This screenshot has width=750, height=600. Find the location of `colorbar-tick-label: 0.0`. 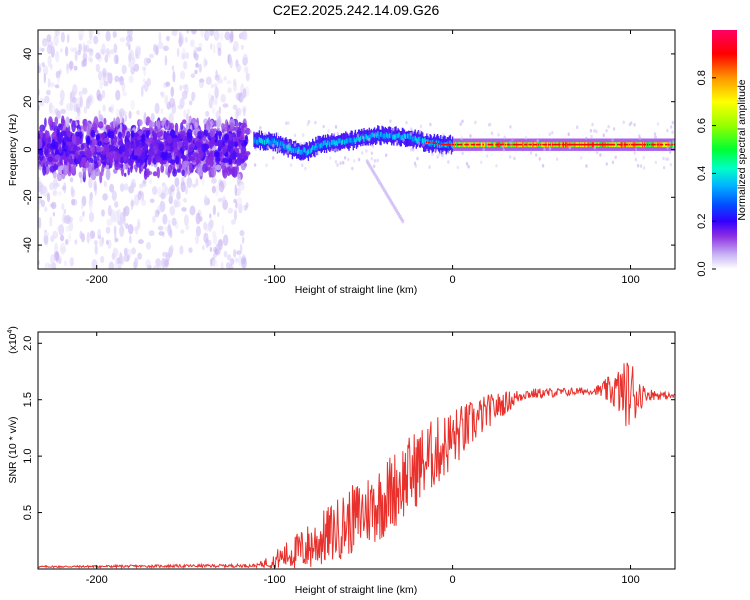

colorbar-tick-label: 0.0 is located at coordinates (702, 268).